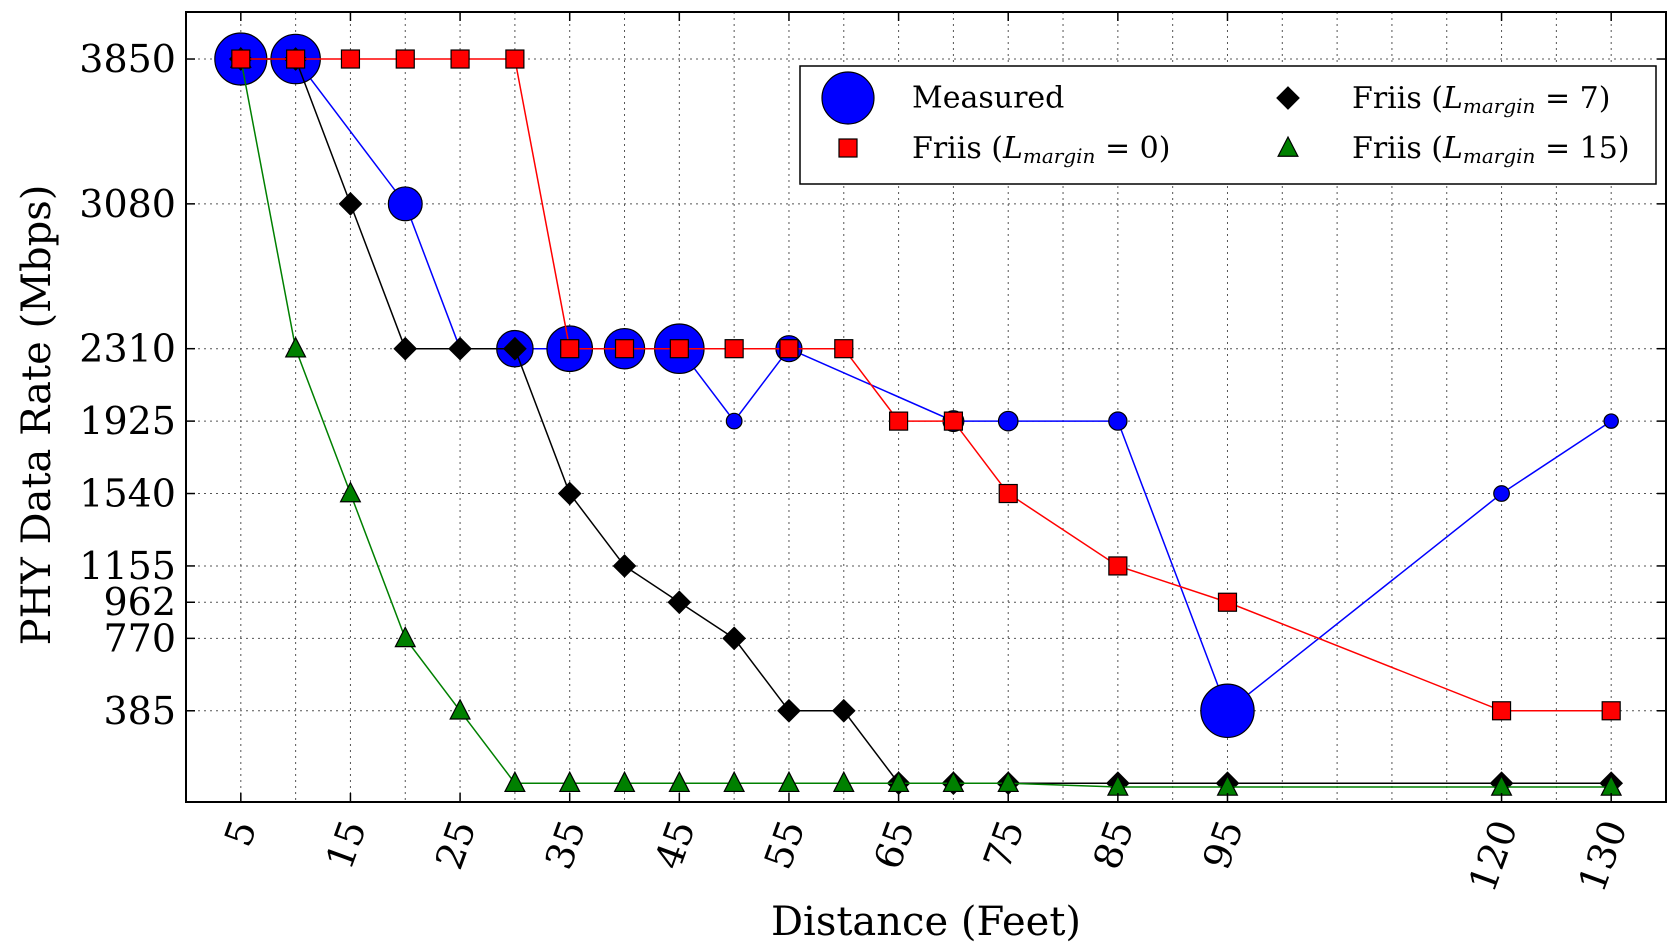  What do you see at coordinates (1288, 98) in the screenshot?
I see `legend-marker-diamond` at bounding box center [1288, 98].